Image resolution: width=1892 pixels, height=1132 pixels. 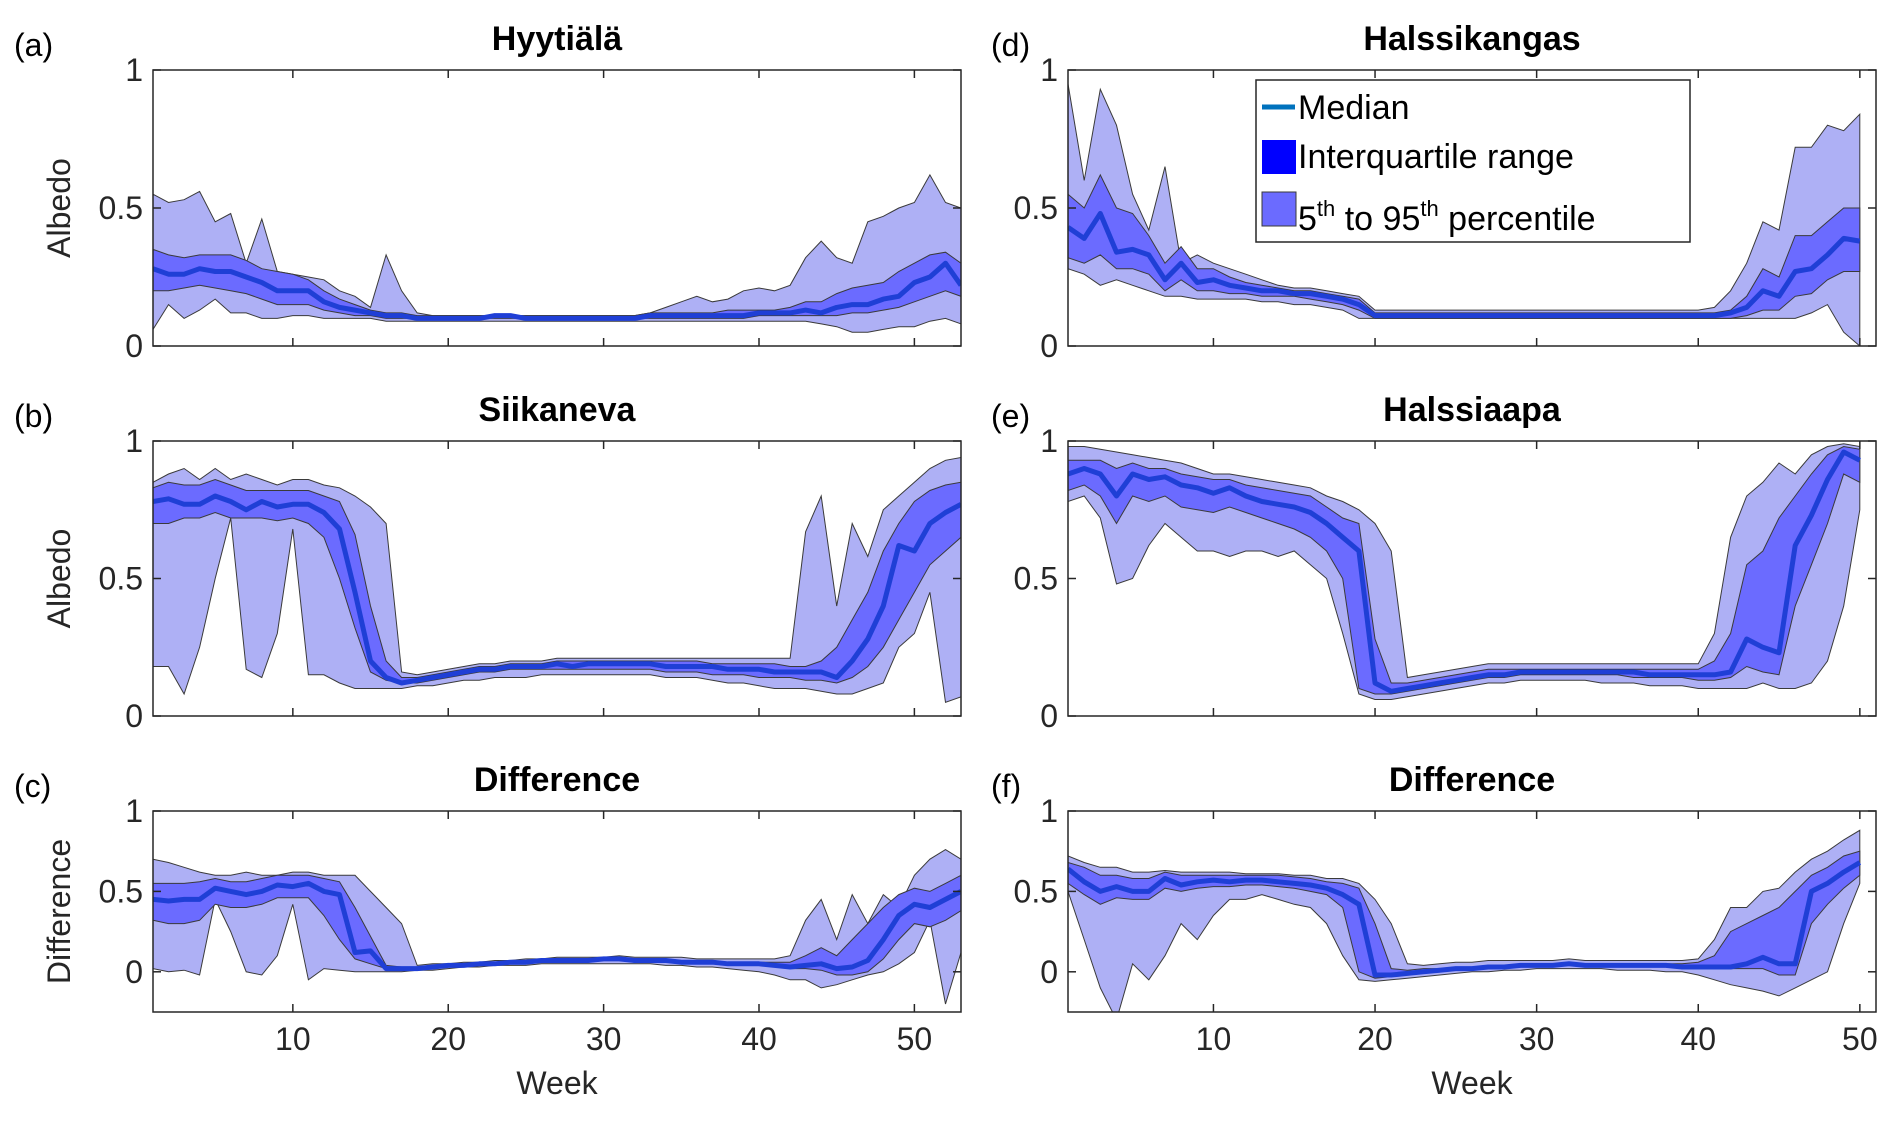 I want to click on median-line-c, so click(x=557, y=926).